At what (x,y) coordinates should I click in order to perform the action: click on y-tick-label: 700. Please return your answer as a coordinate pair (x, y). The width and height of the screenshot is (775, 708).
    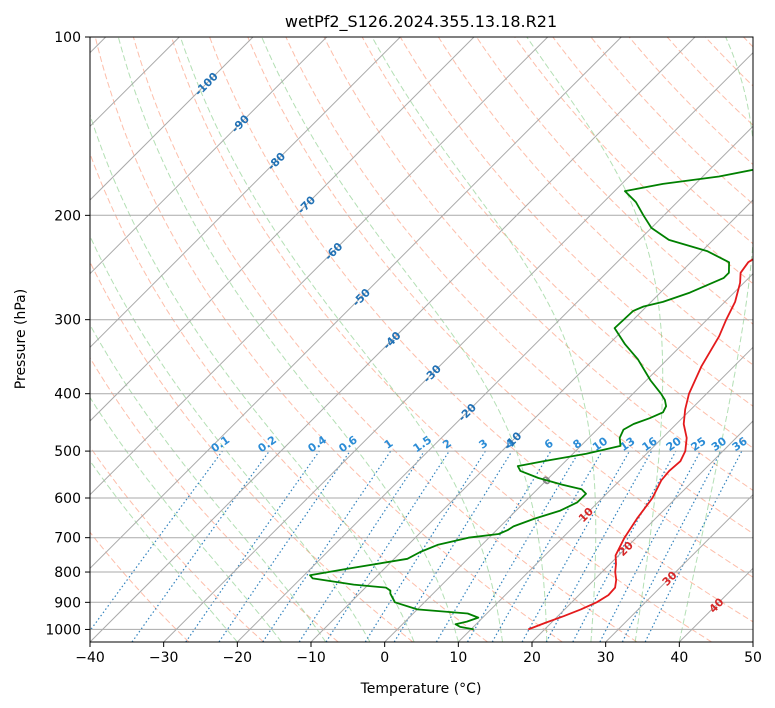
    Looking at the image, I should click on (67, 539).